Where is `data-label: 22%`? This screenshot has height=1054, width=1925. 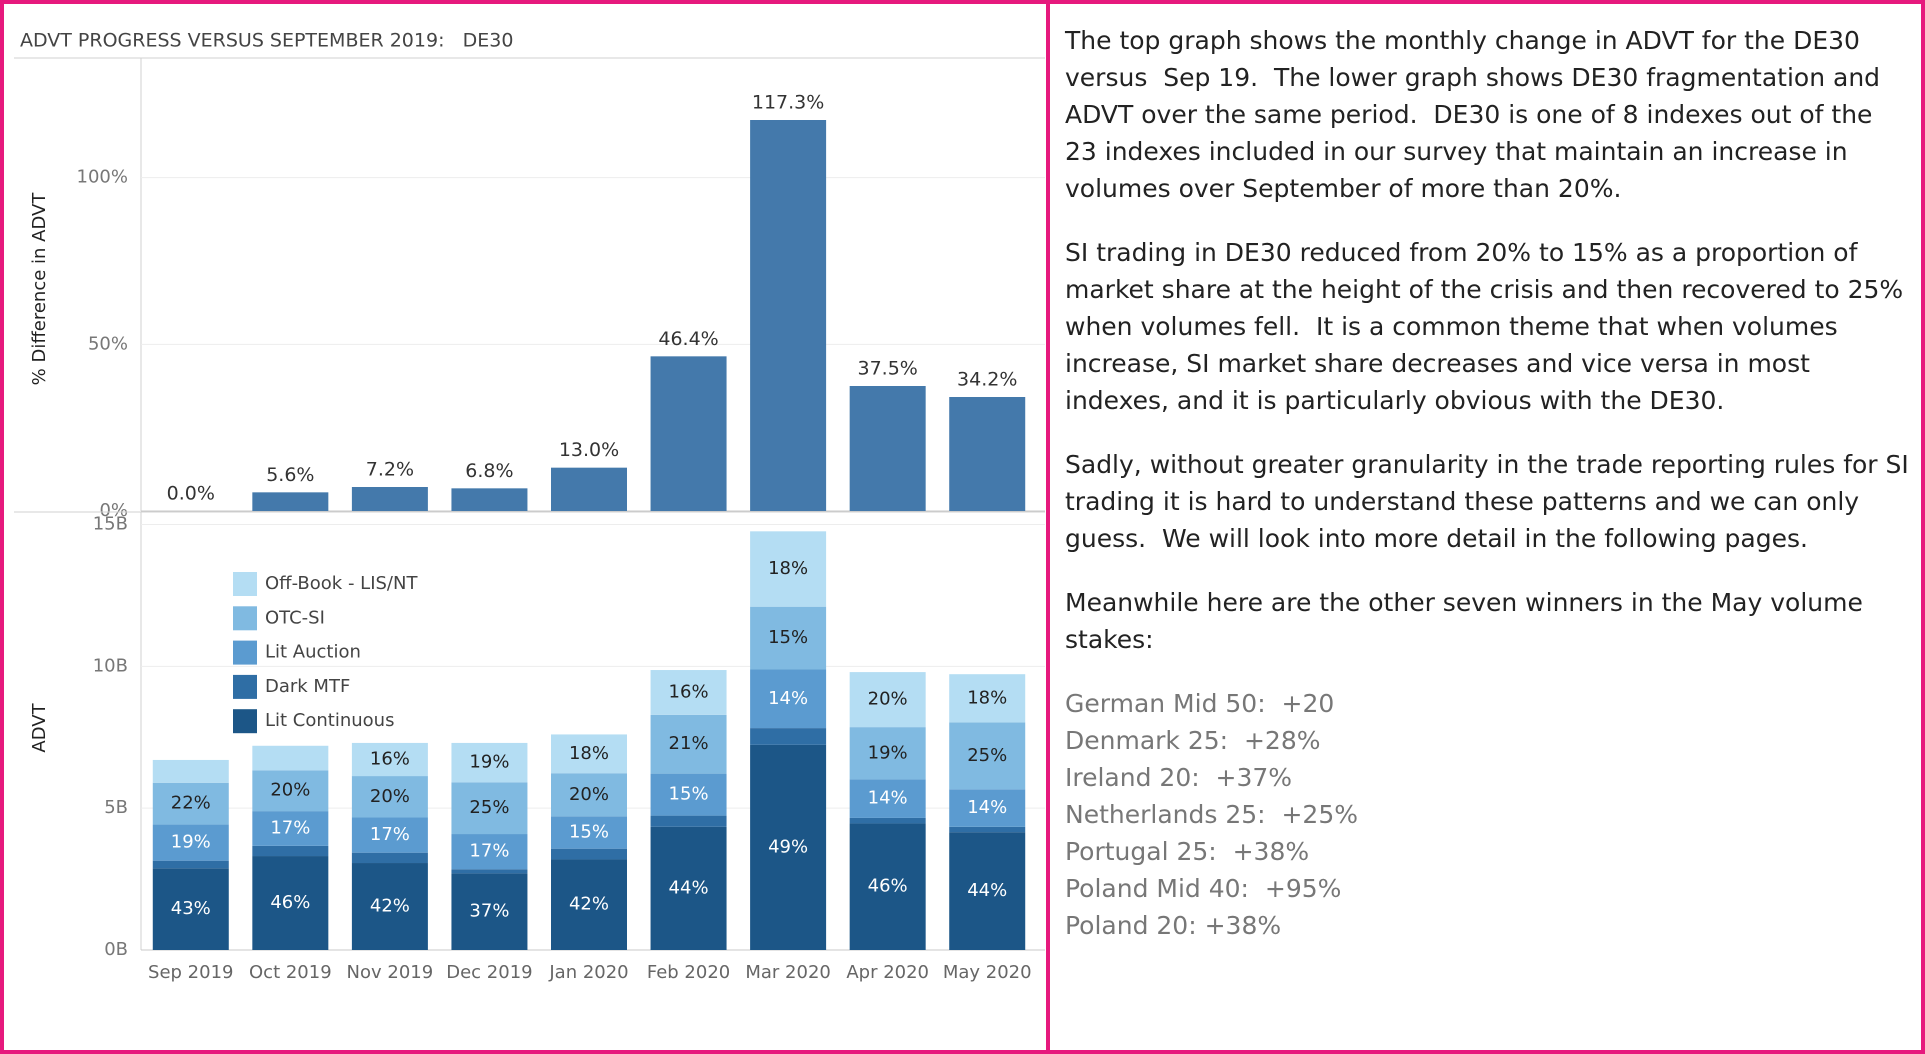 data-label: 22% is located at coordinates (191, 803).